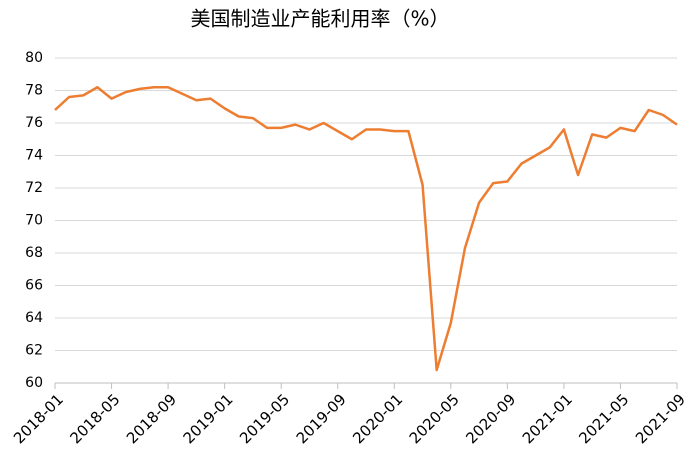 This screenshot has width=694, height=470. Describe the element at coordinates (434, 418) in the screenshot. I see `x-tick-label: 2020-05` at that location.